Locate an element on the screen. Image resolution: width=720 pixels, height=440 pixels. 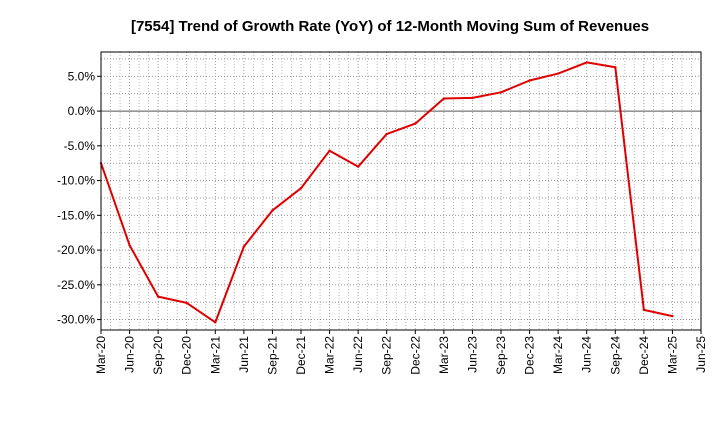
x-tick-label: Jun-21 is located at coordinates (244, 354).